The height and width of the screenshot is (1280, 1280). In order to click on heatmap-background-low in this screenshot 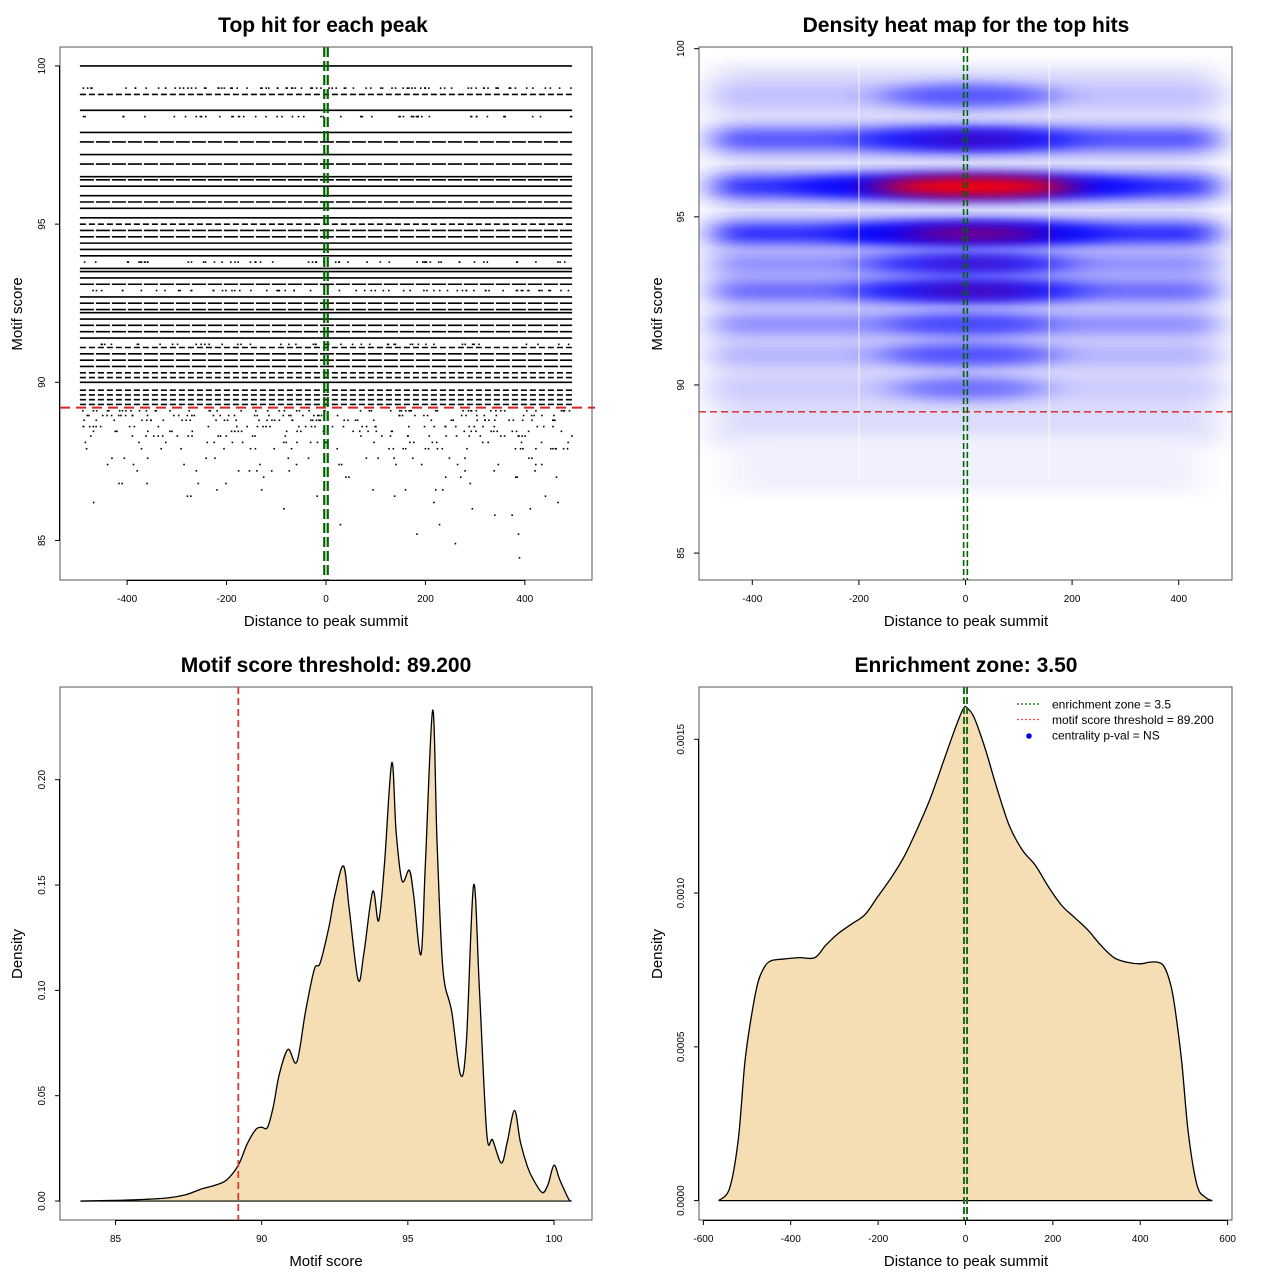, I will do `click(965, 464)`.